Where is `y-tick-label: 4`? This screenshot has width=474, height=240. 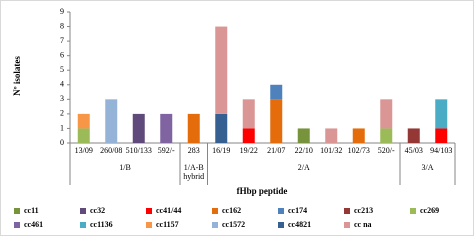 y-tick-label: 4 is located at coordinates (62, 84).